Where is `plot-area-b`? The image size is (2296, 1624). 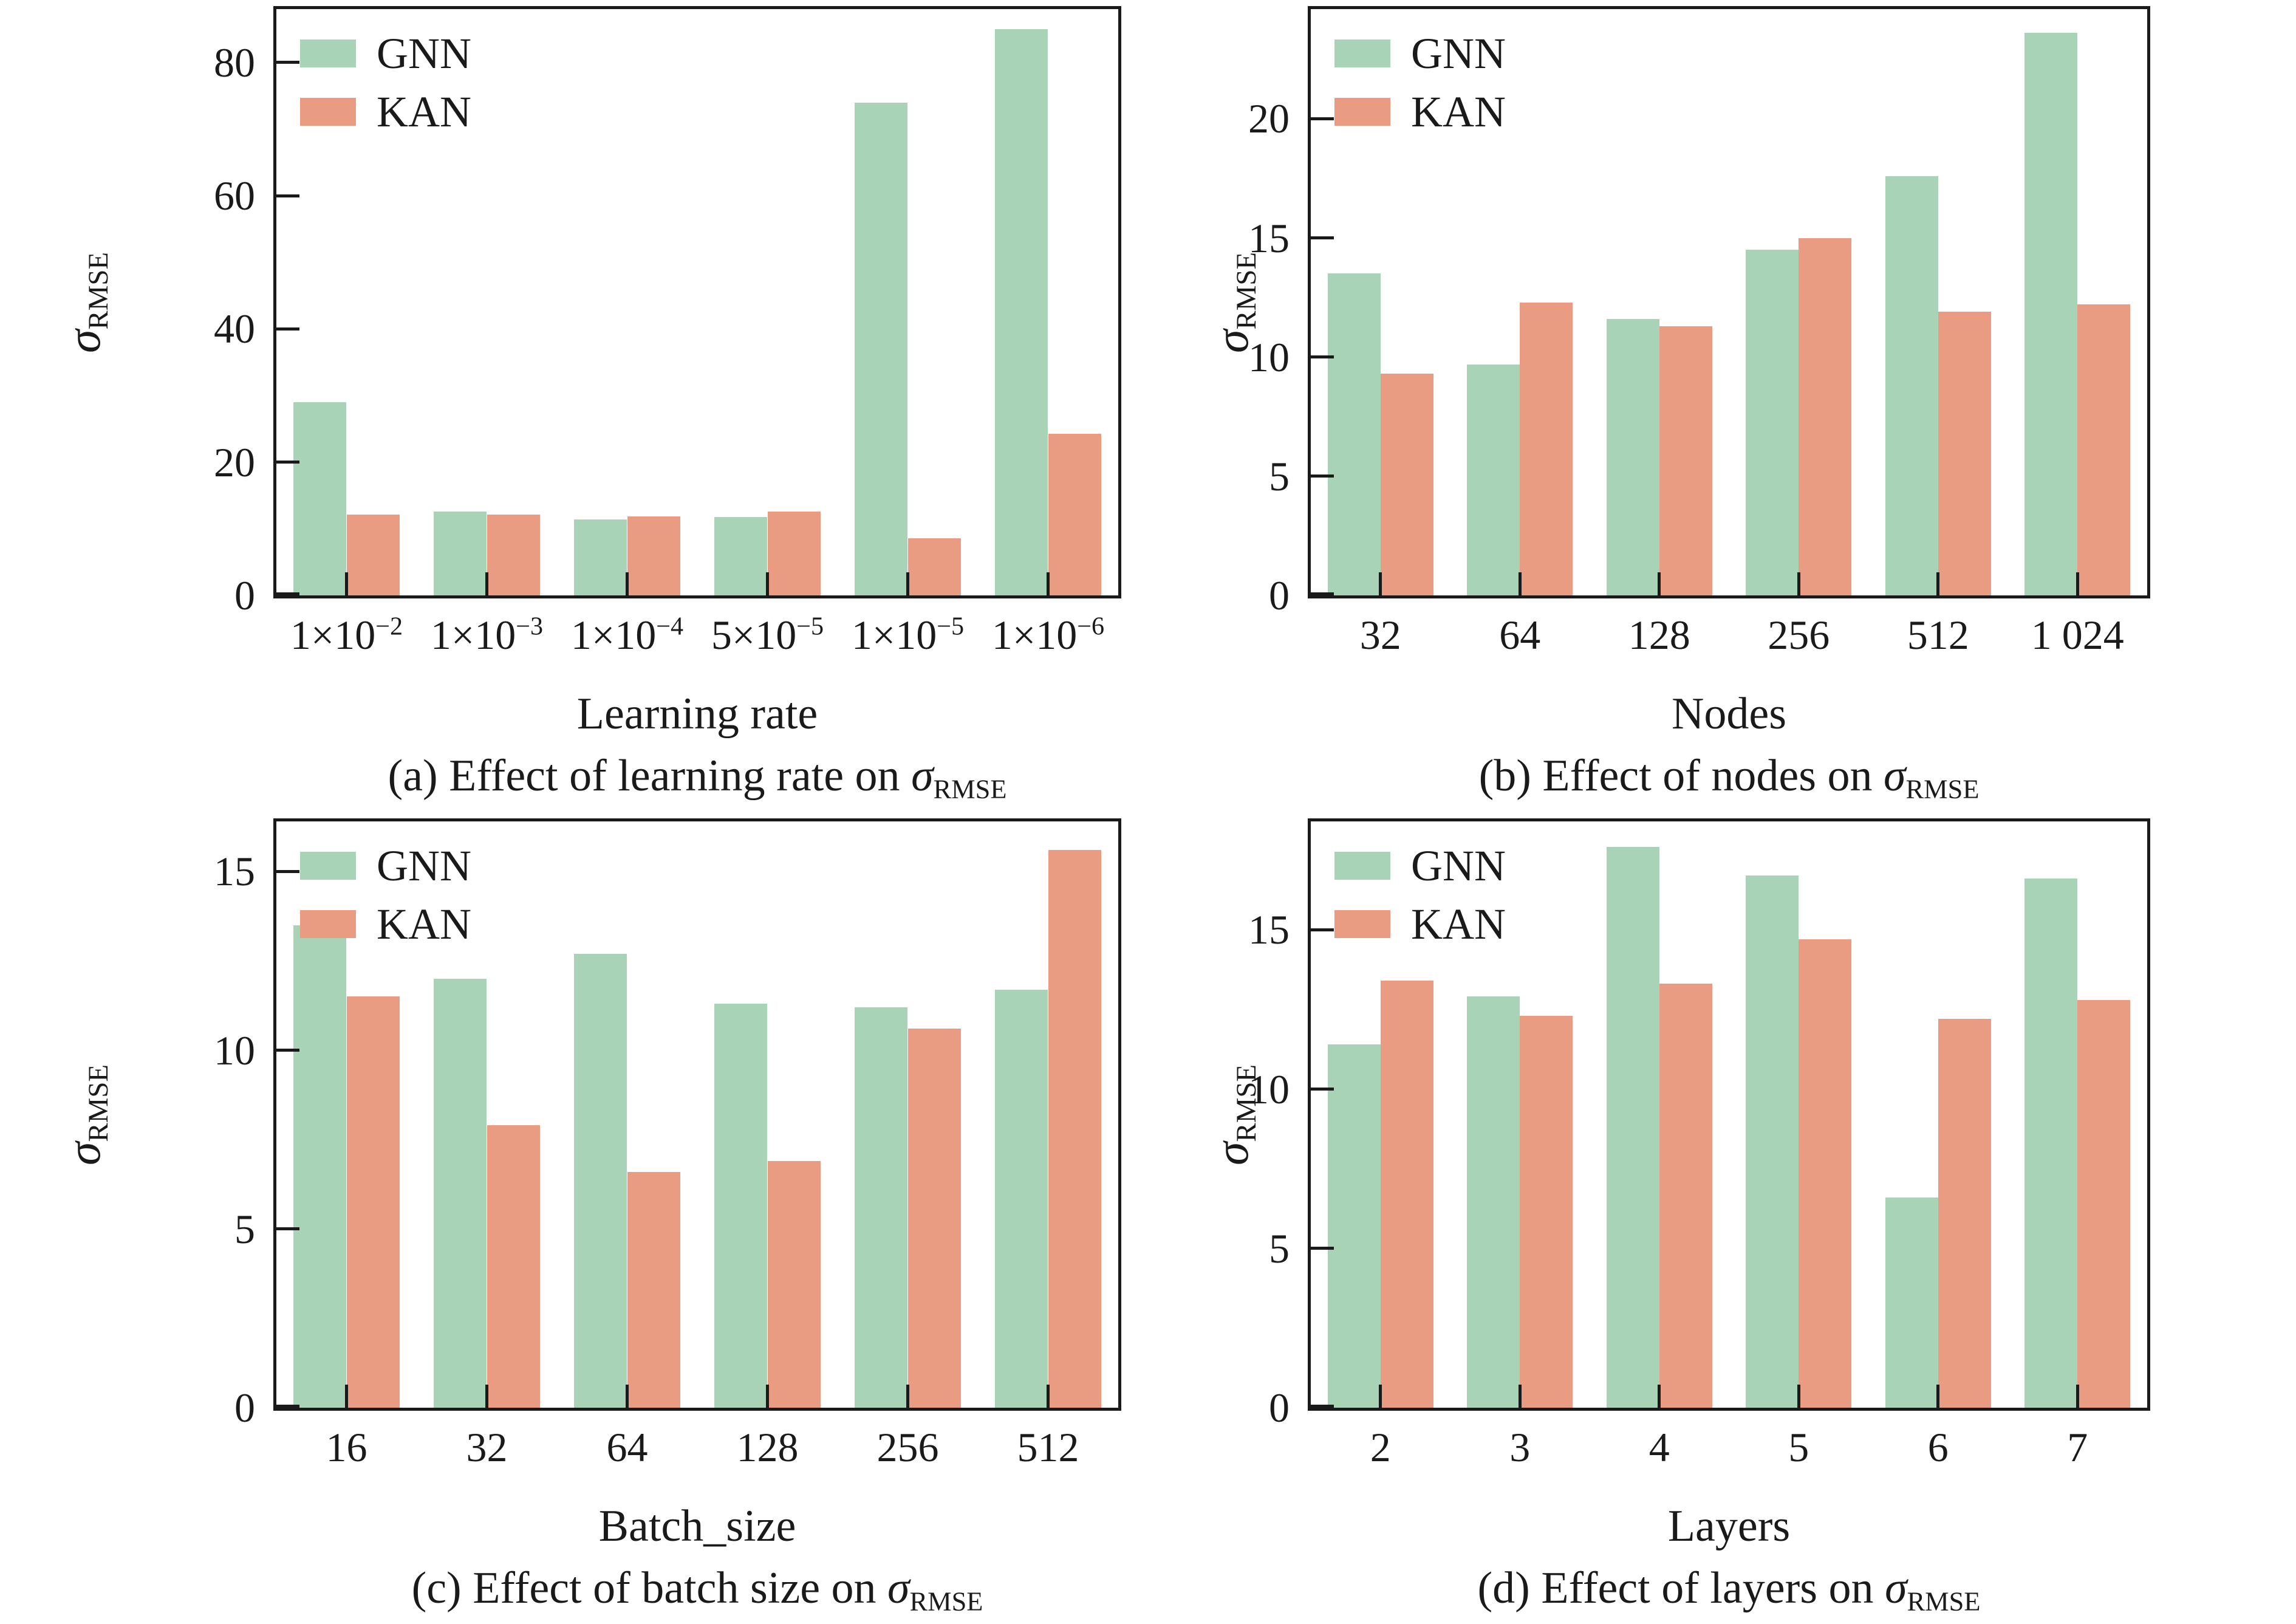
plot-area-b is located at coordinates (1729, 302).